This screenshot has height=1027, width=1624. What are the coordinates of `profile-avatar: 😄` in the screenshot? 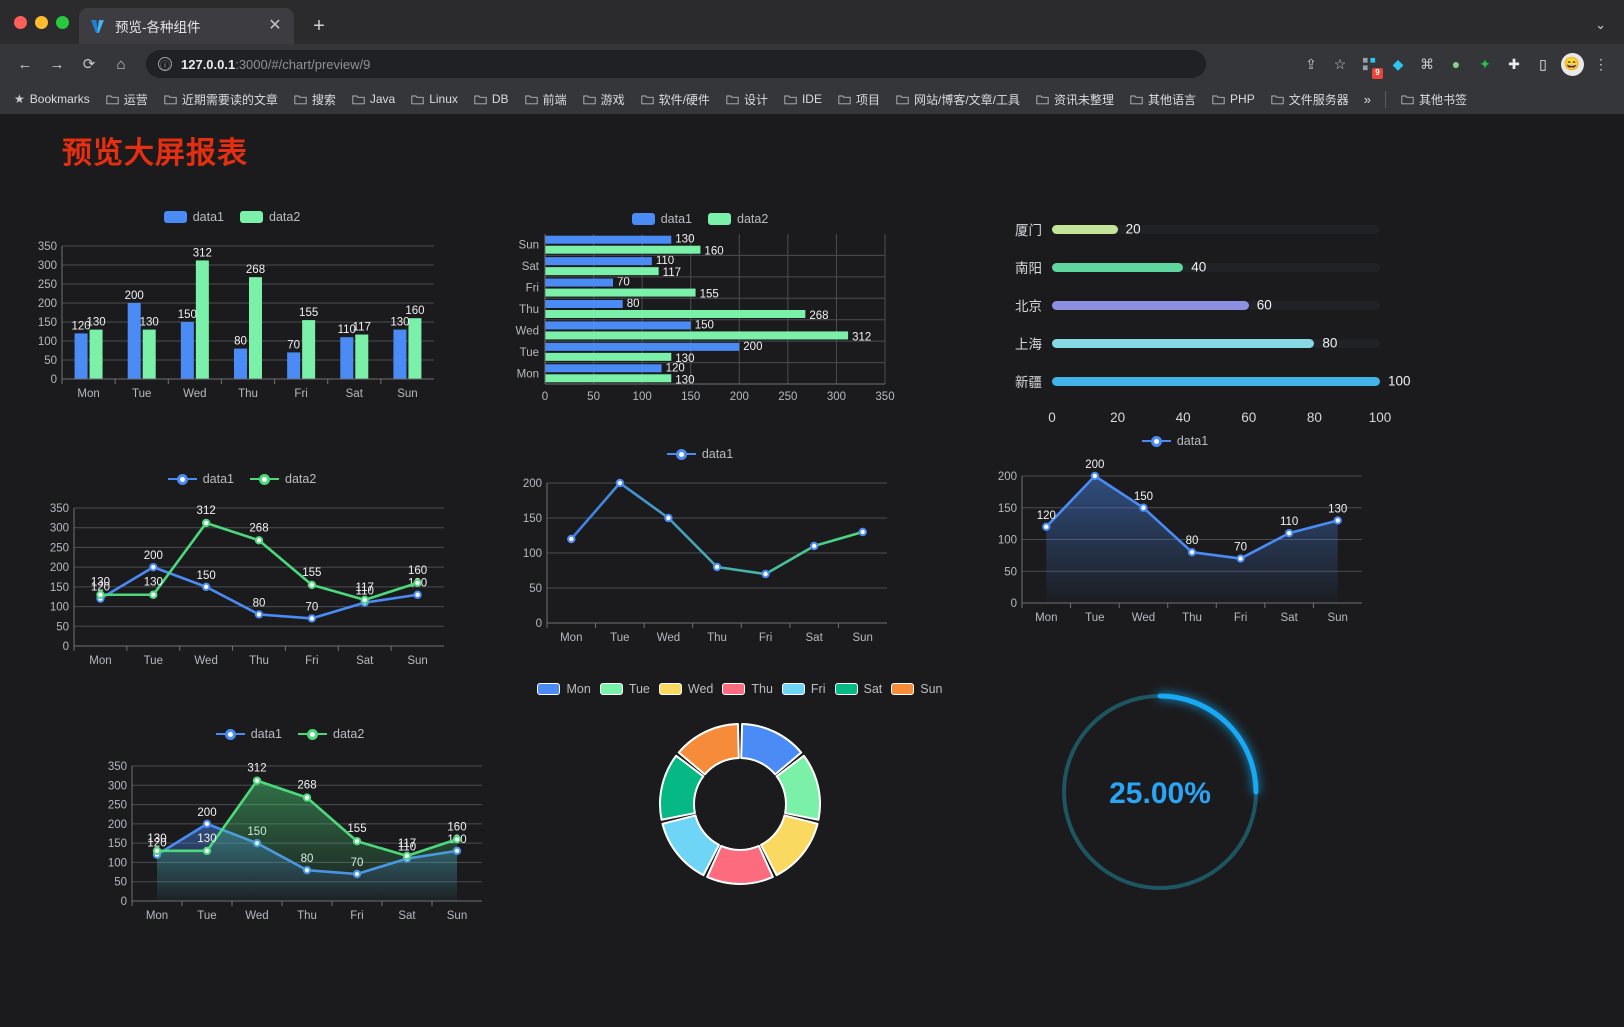 It's located at (1572, 64).